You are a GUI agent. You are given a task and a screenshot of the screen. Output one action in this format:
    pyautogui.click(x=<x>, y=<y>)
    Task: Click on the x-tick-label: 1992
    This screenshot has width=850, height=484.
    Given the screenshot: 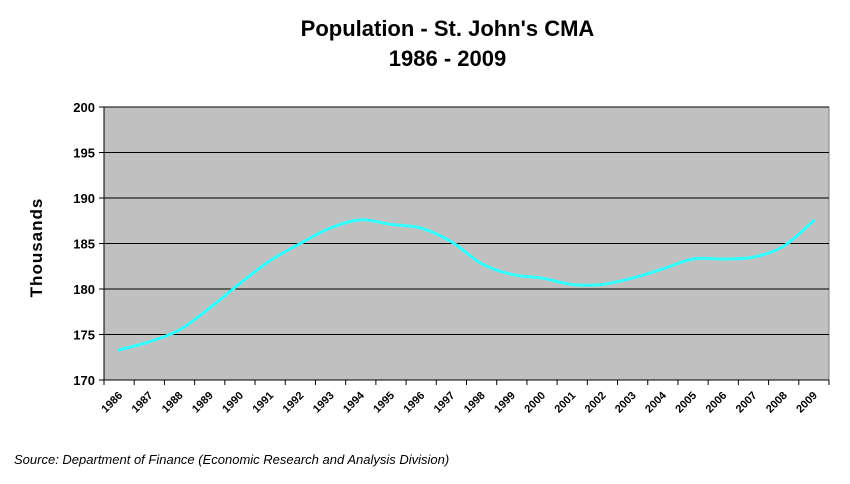 What is the action you would take?
    pyautogui.click(x=294, y=403)
    